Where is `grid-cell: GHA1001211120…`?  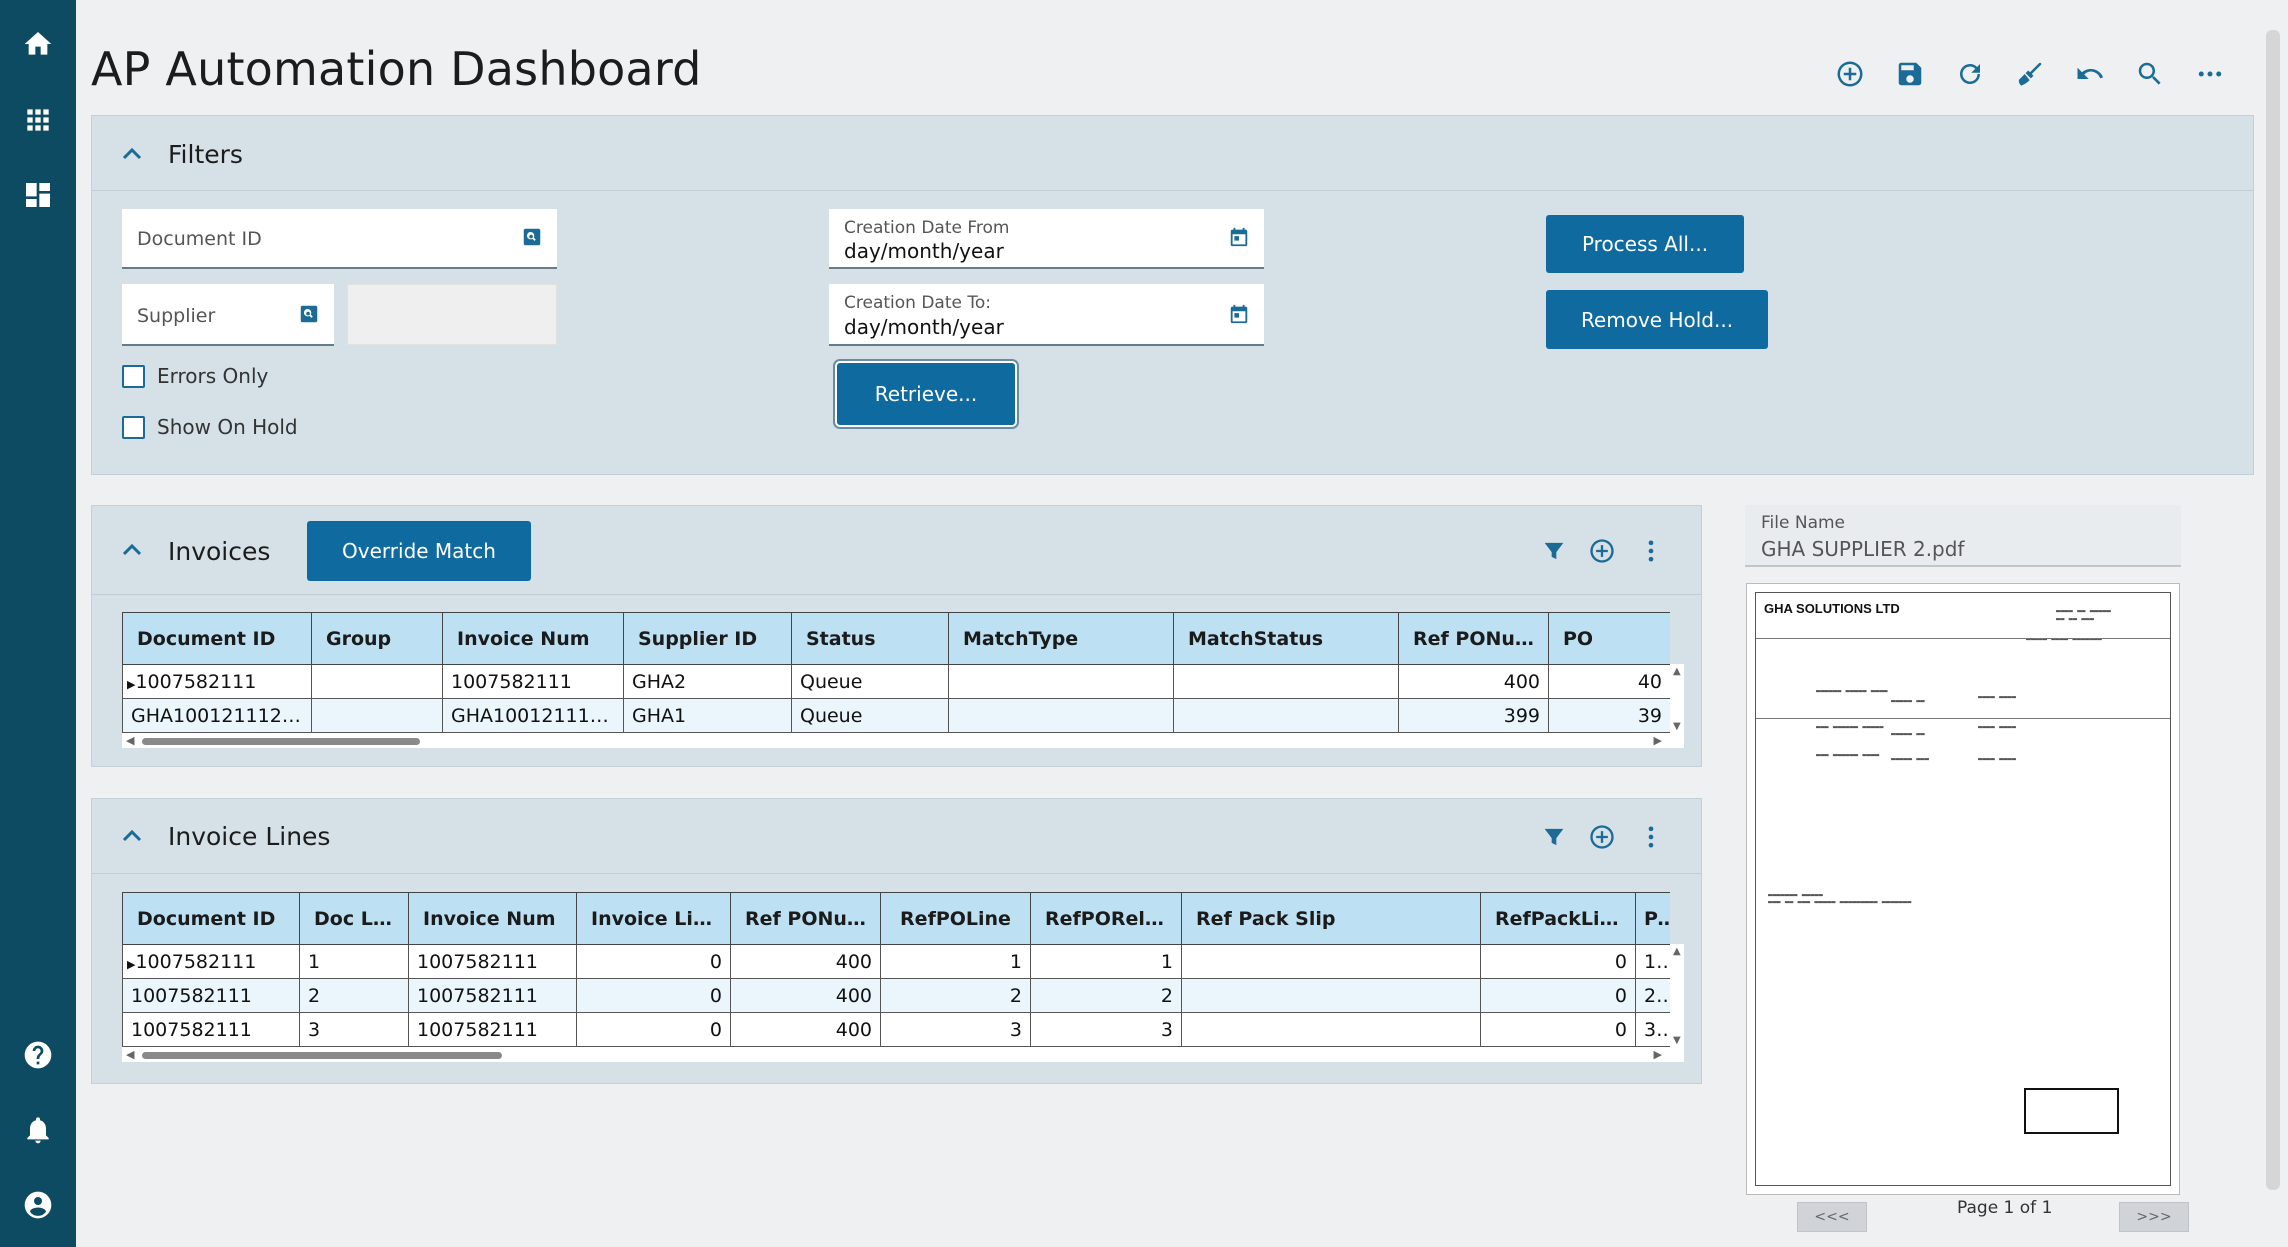
grid-cell: GHA1001211120… is located at coordinates (533, 715).